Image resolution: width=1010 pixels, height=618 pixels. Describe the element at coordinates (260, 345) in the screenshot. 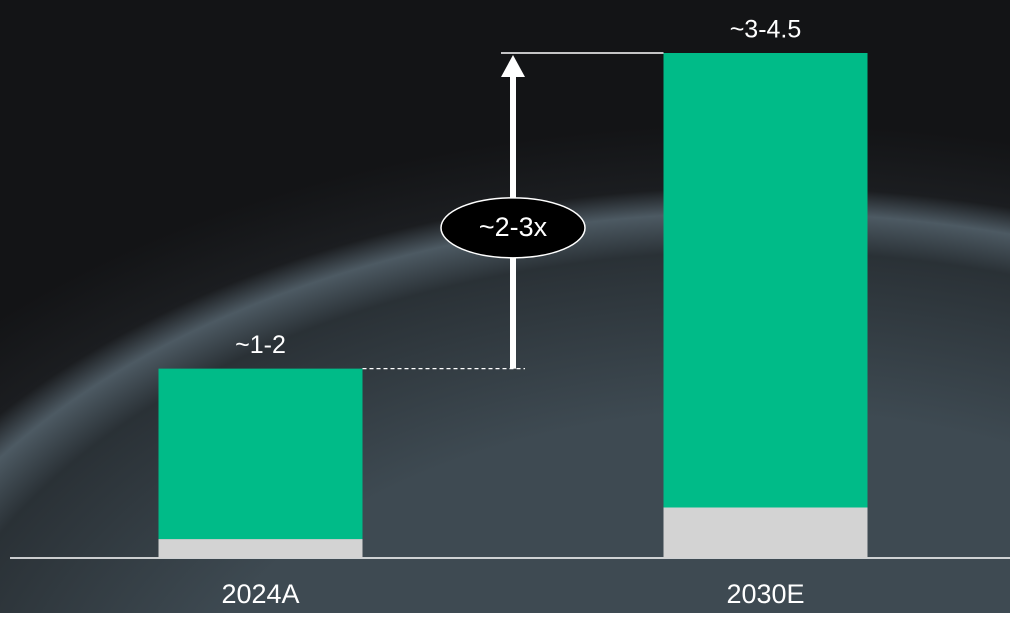

I see `total-label: ~1-2` at that location.